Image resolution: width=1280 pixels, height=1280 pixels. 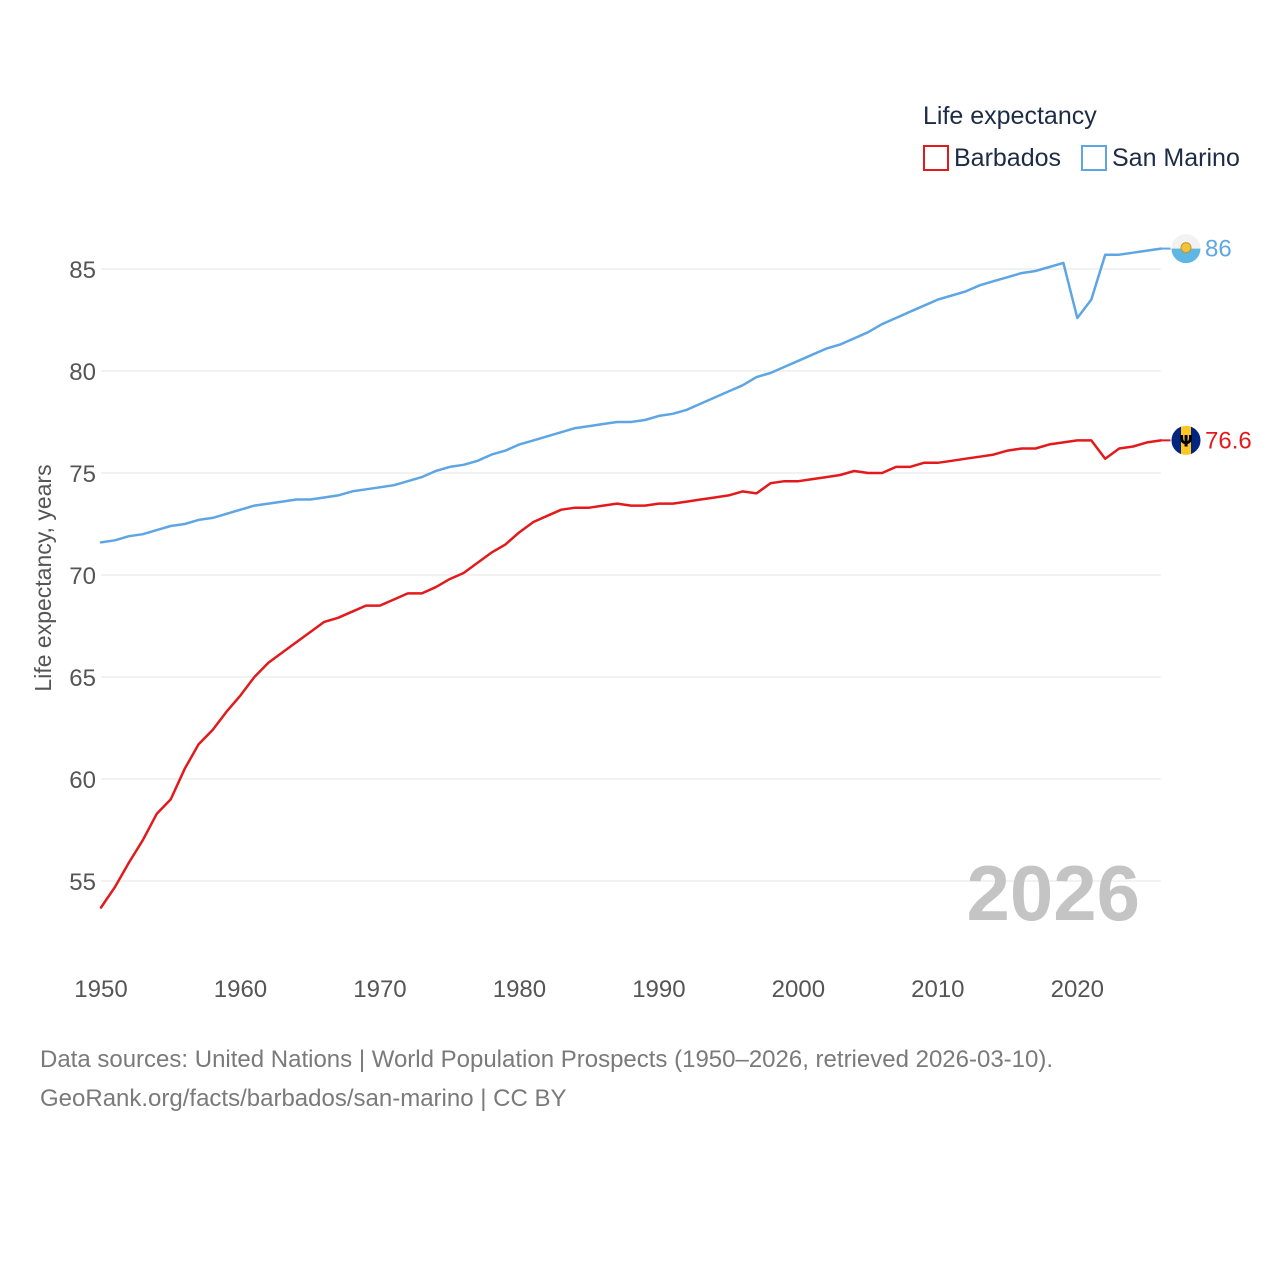 I want to click on legend-item-barbados: Barbados, so click(x=992, y=158).